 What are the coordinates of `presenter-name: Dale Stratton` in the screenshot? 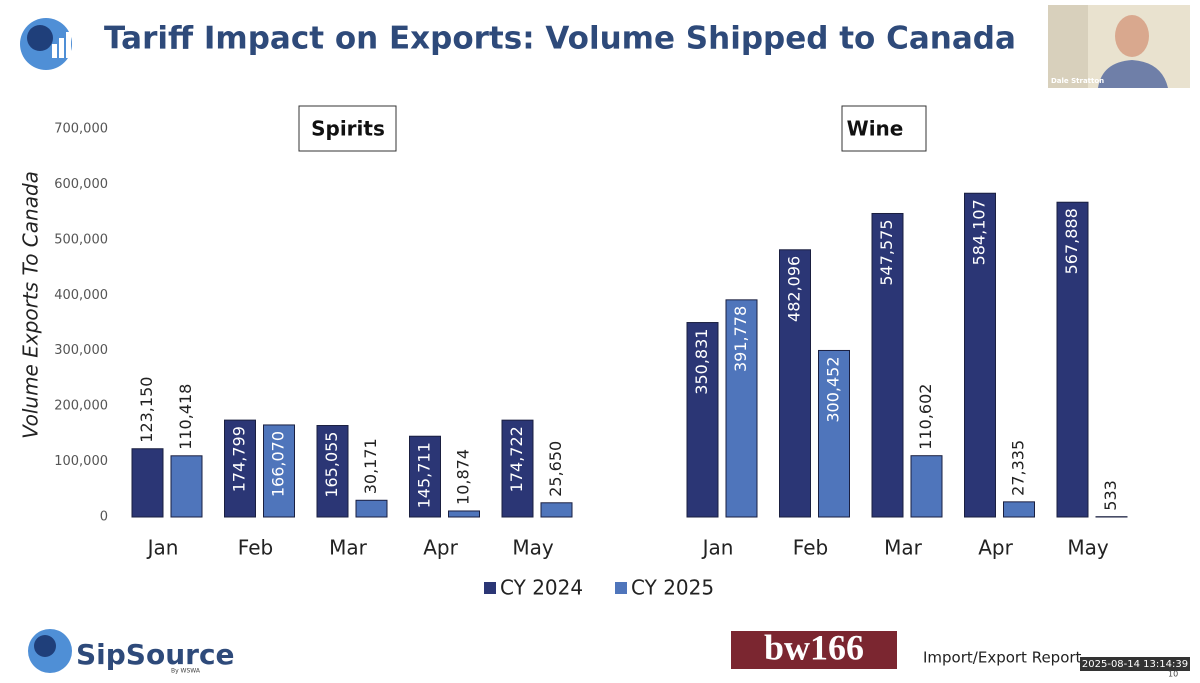 It's located at (1077, 81).